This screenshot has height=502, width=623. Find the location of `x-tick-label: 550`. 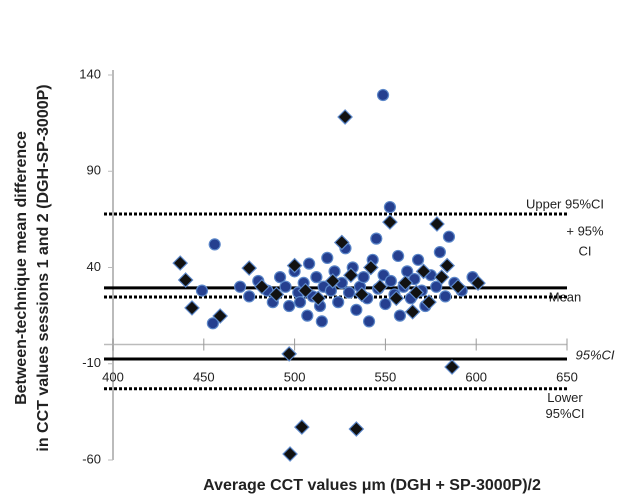

x-tick-label: 550 is located at coordinates (386, 376).